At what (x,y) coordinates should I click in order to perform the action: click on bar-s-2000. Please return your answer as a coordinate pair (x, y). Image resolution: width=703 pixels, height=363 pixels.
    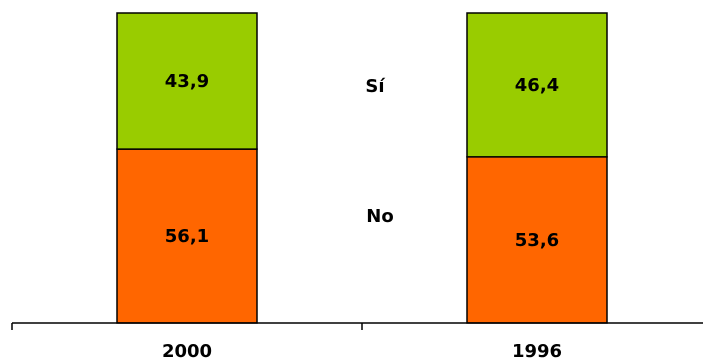
    Looking at the image, I should click on (187, 81).